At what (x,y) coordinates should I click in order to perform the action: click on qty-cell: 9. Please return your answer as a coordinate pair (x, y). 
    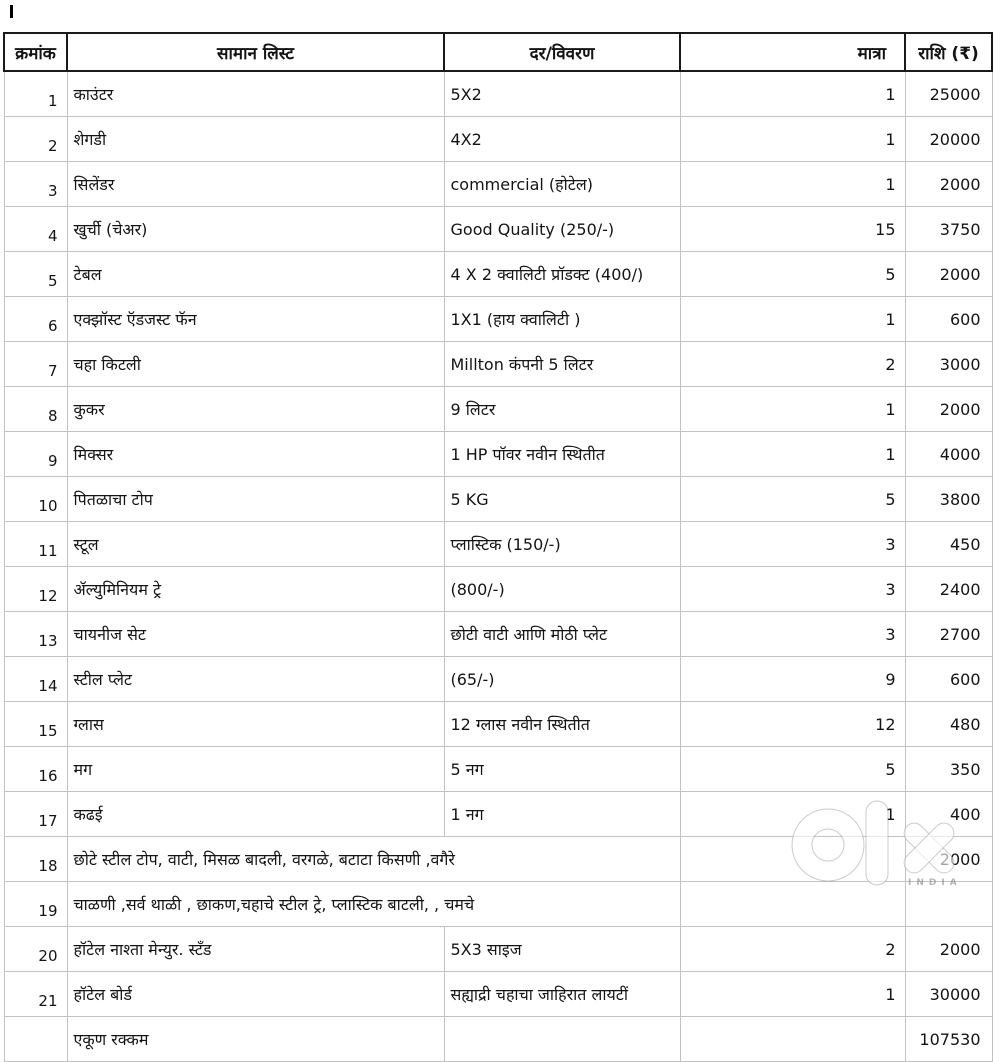
    Looking at the image, I should click on (792, 679).